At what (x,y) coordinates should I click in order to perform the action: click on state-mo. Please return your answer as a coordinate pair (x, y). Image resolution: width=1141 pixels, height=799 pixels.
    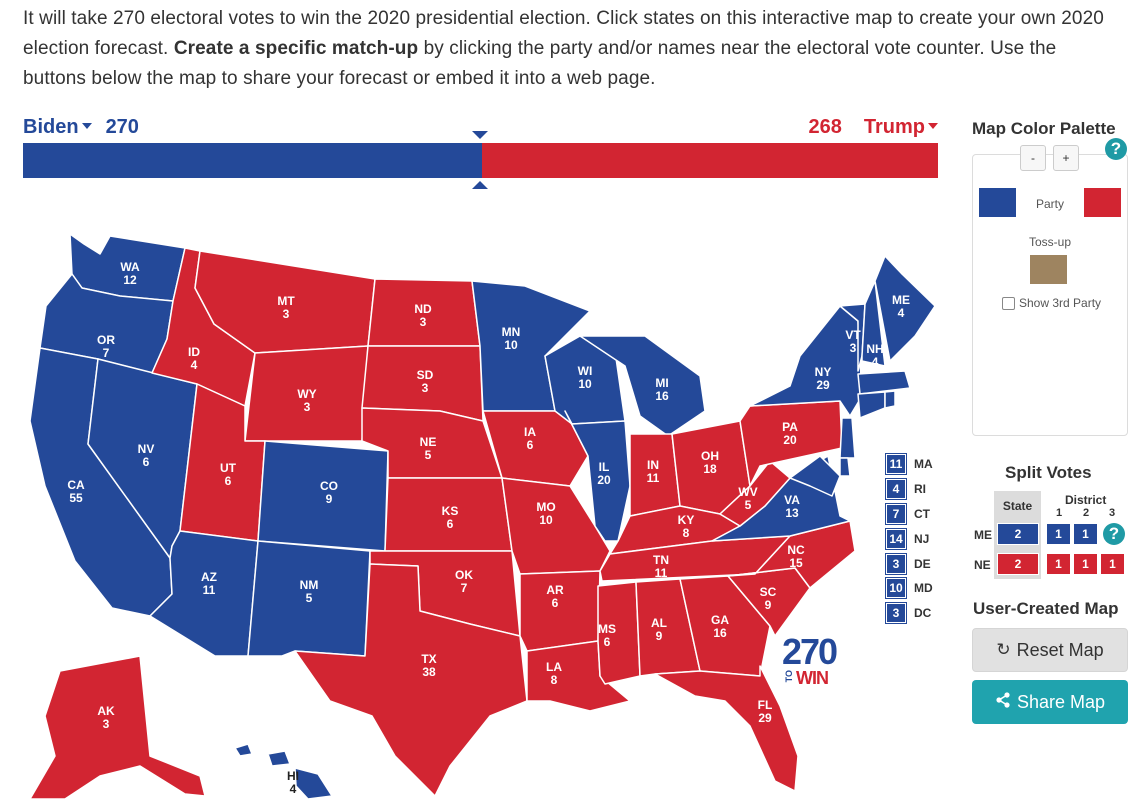
    Looking at the image, I should click on (556, 526).